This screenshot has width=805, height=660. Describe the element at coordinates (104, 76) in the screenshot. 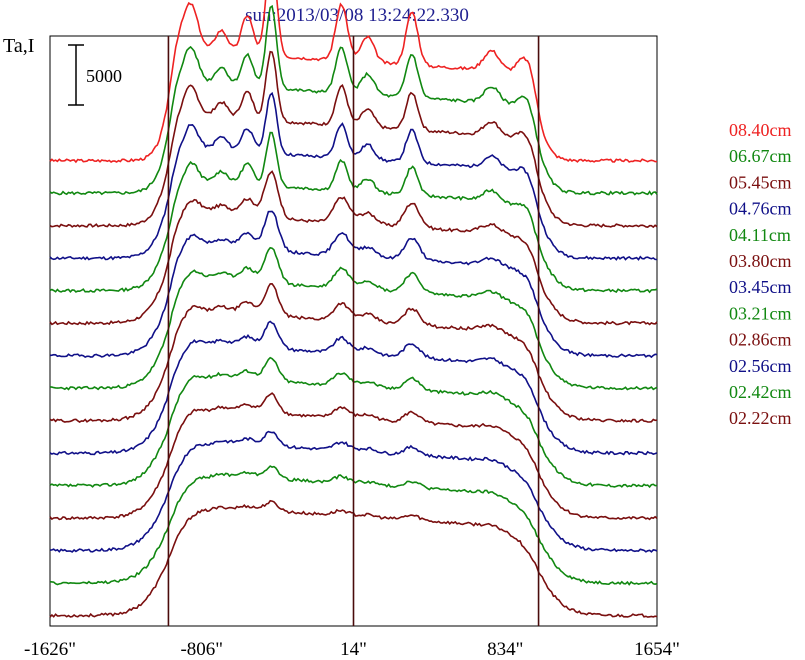

I see `scale-bar-label: 5000` at that location.